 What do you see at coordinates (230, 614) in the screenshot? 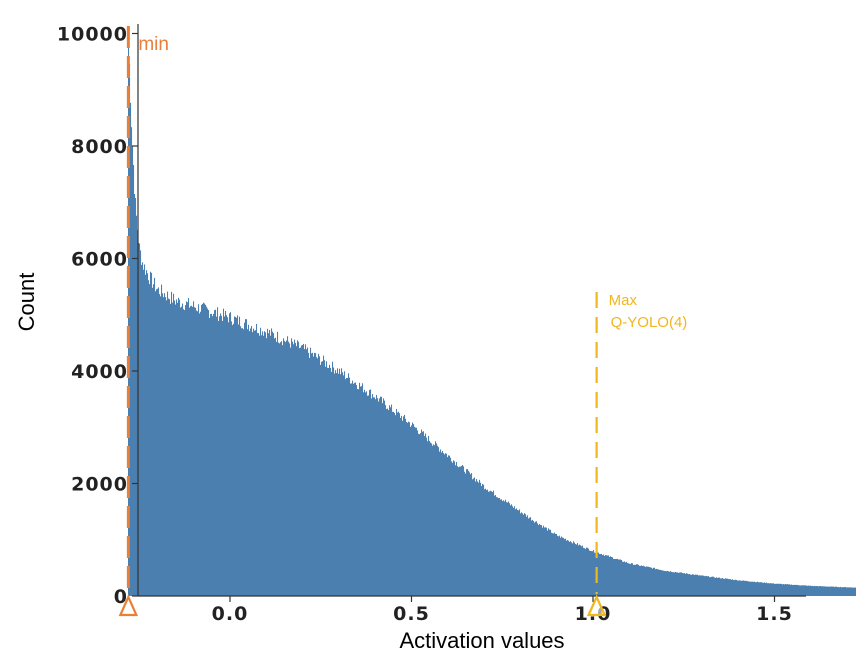
I see `x-tick-label: 0.0` at bounding box center [230, 614].